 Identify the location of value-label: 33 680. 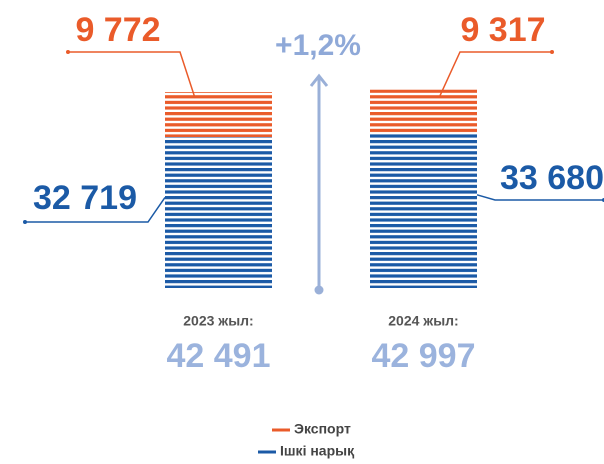
(552, 178).